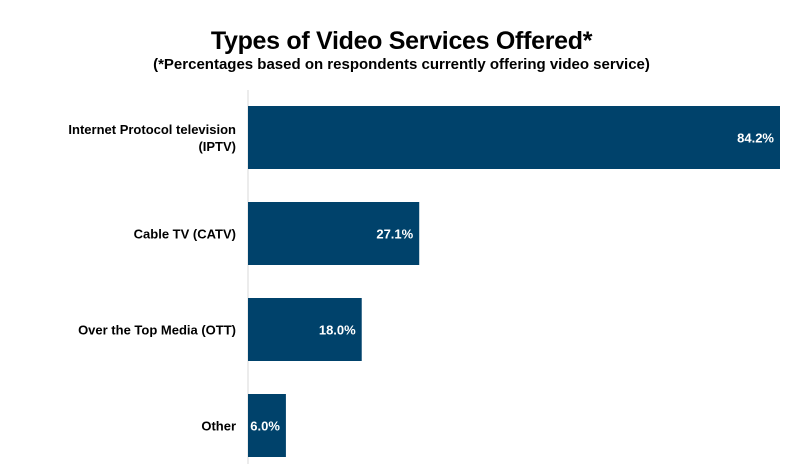  What do you see at coordinates (185, 234) in the screenshot?
I see `category-label-1: Cable TV (CATV)` at bounding box center [185, 234].